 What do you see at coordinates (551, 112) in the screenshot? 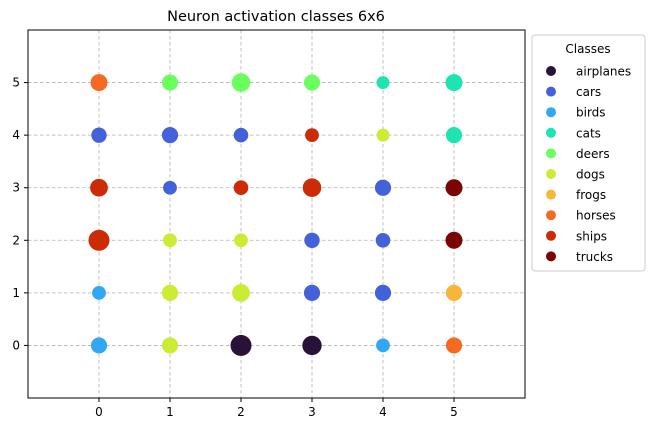
I see `legend-marker-birds` at bounding box center [551, 112].